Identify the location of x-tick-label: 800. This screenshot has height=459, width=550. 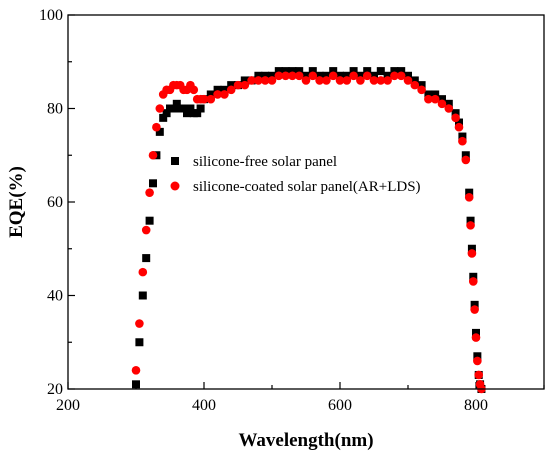
(476, 405).